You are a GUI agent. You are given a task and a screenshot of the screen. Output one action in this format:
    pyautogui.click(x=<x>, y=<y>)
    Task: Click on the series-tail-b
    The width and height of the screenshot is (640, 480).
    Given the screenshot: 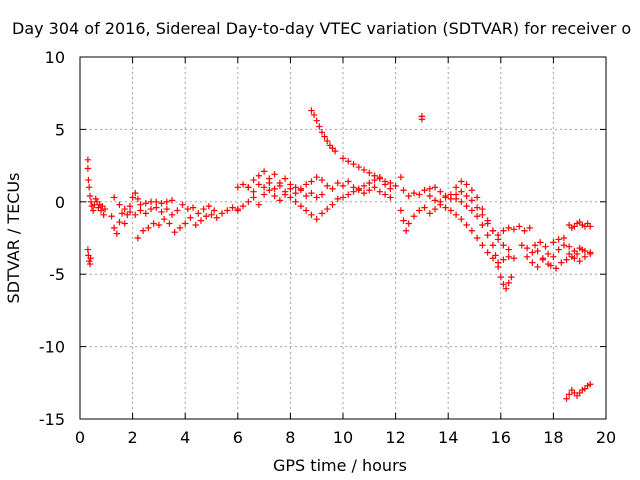 What is the action you would take?
    pyautogui.click(x=558, y=252)
    